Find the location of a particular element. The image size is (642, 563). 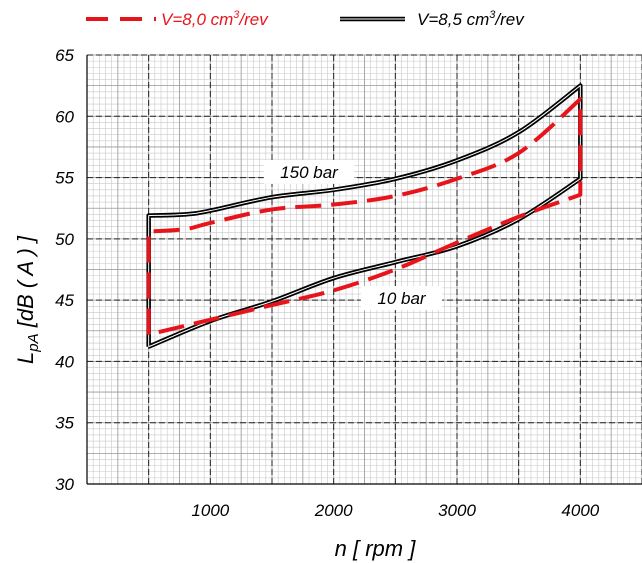

y-axis-title: LpA [dB ( A ) ] is located at coordinates (27, 299).